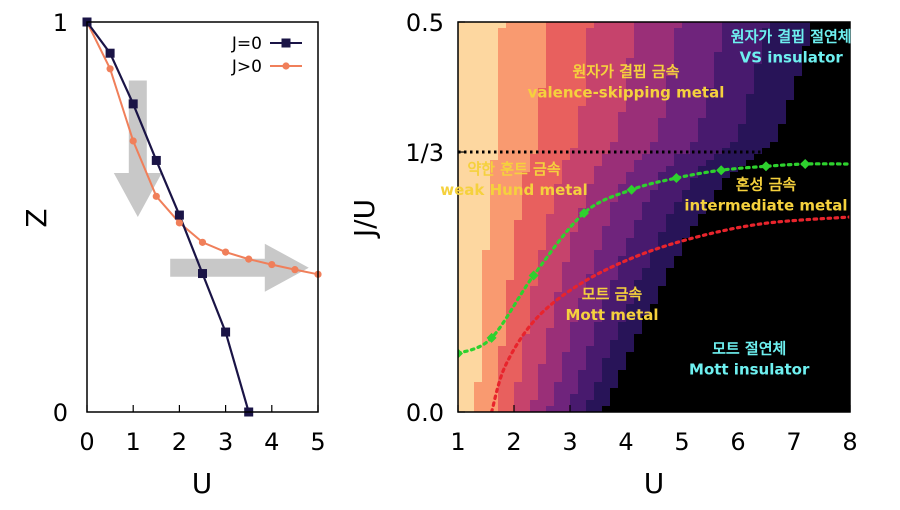  Describe the element at coordinates (424, 153) in the screenshot. I see `right-y-tick-label: 1/3` at that location.